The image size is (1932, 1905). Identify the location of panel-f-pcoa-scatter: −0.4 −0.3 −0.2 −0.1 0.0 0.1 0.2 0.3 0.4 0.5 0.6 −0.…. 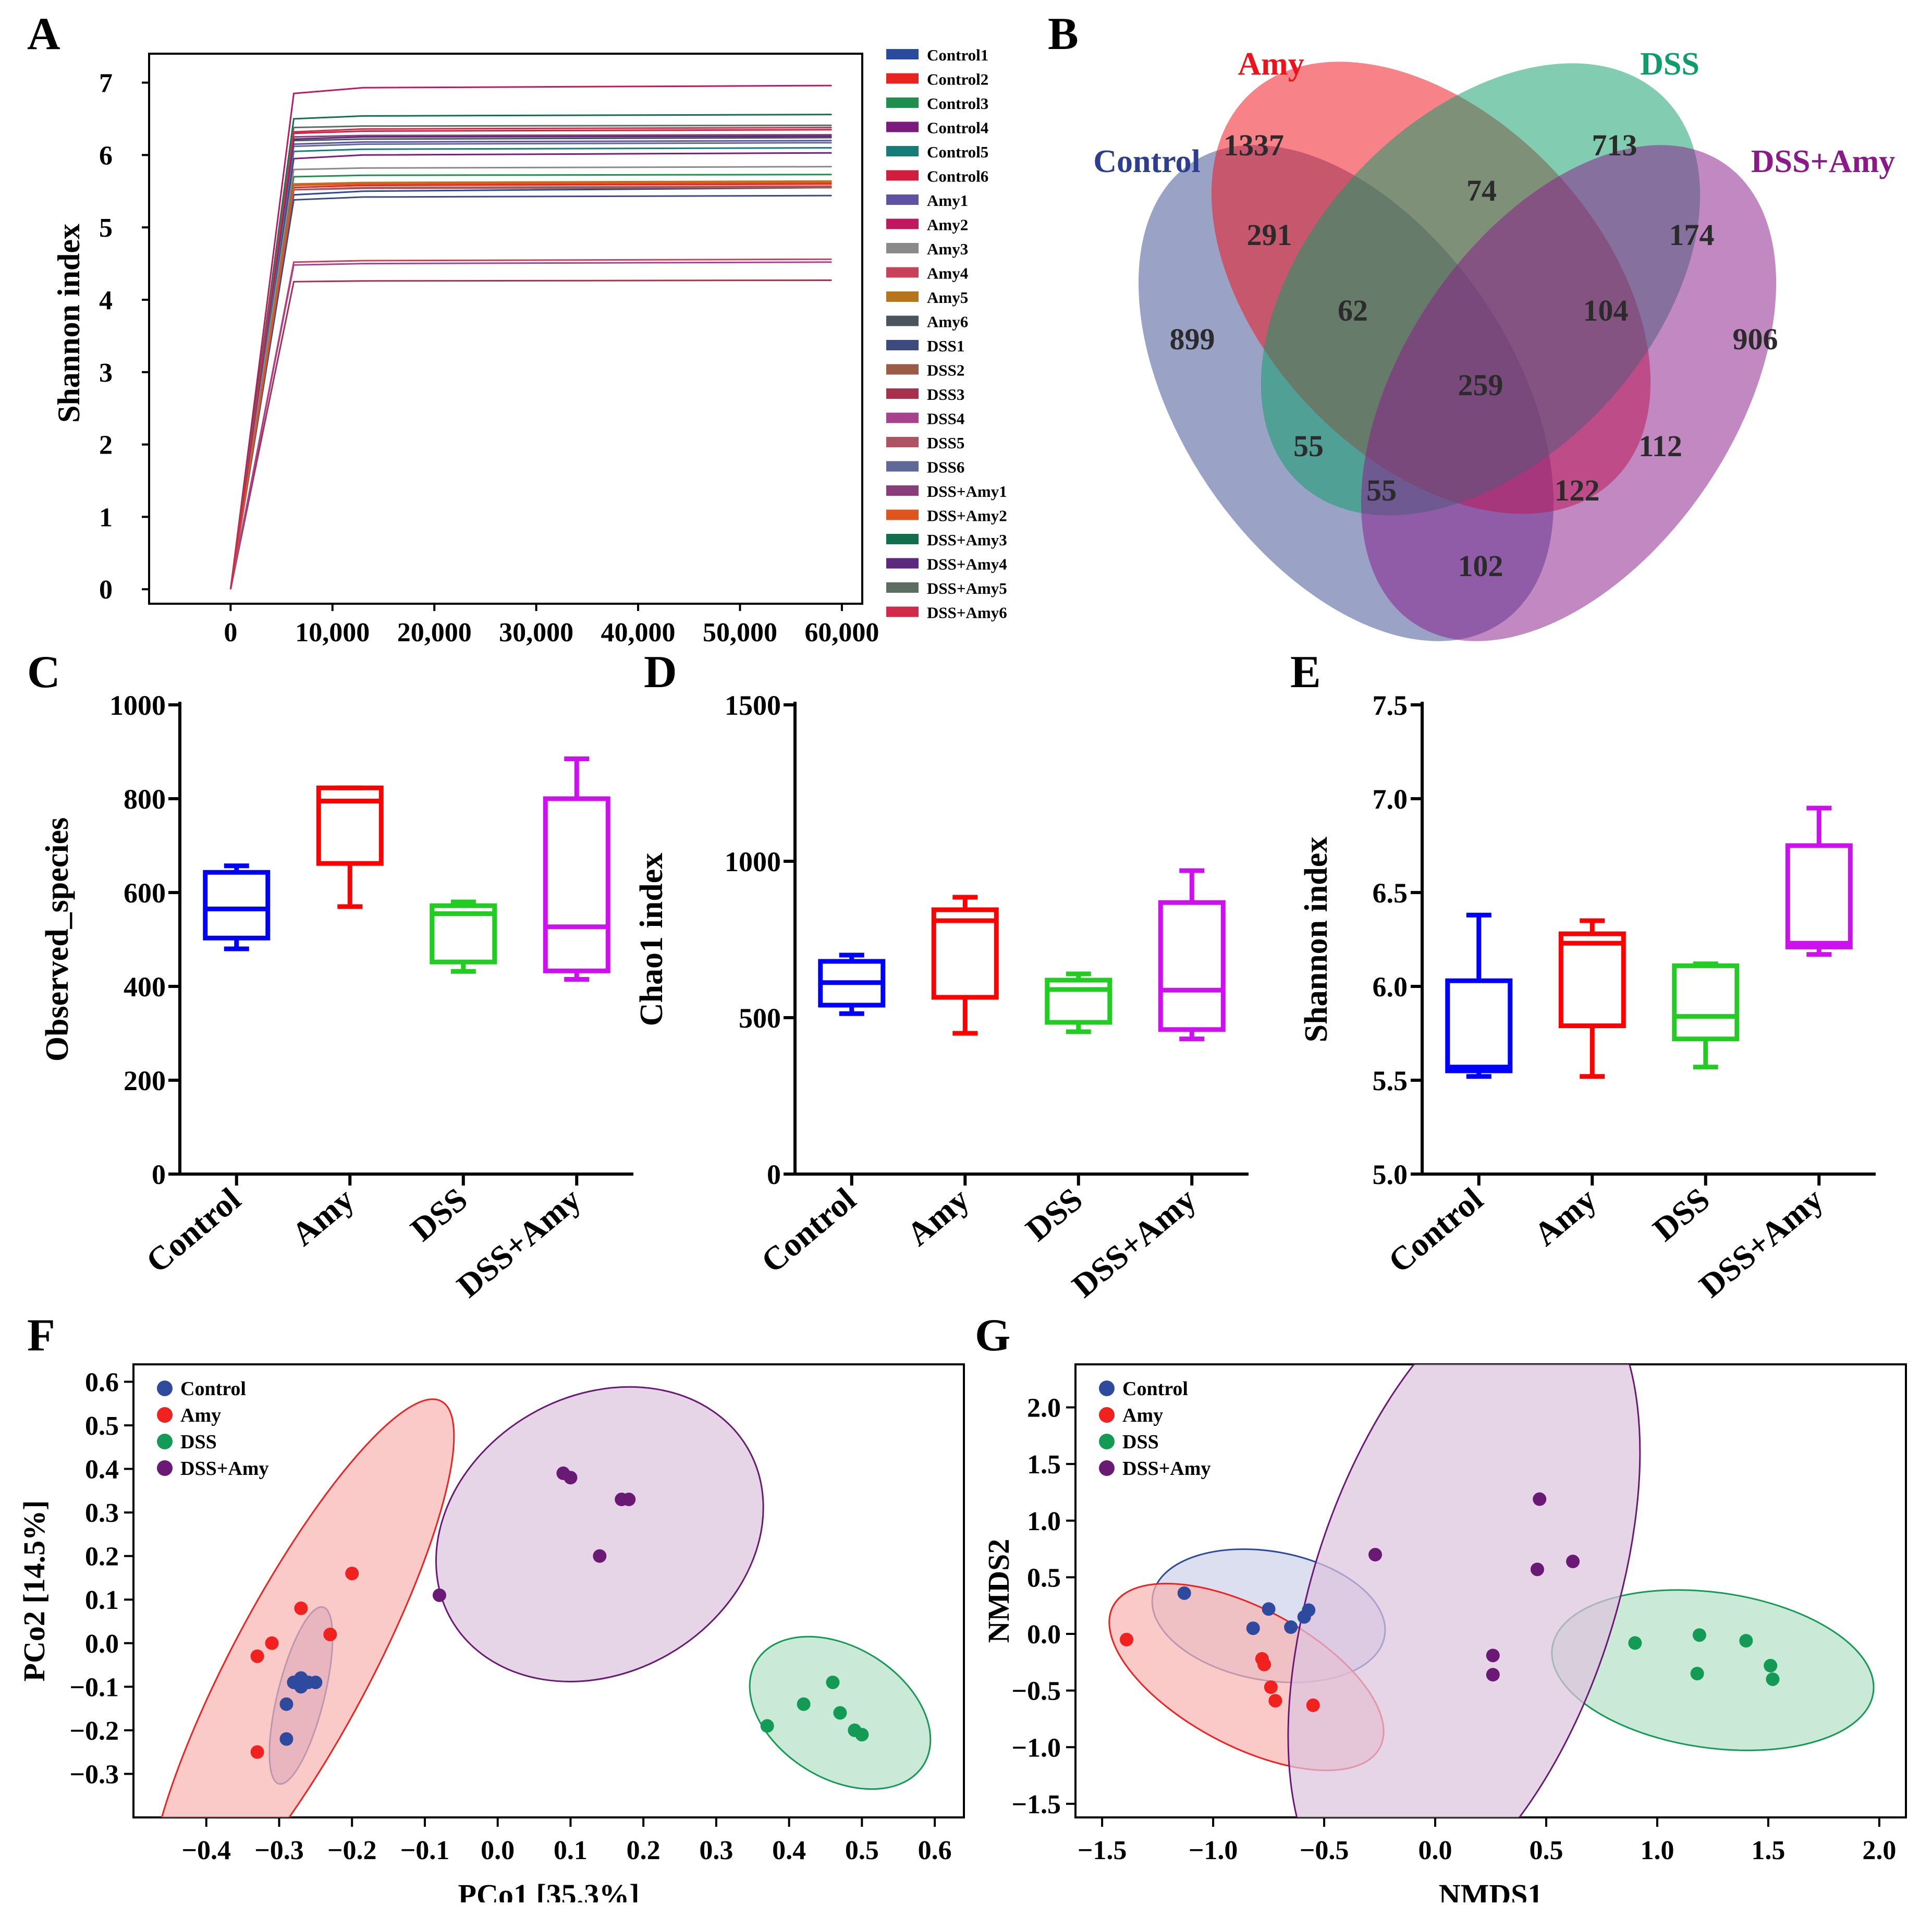
(491, 1634).